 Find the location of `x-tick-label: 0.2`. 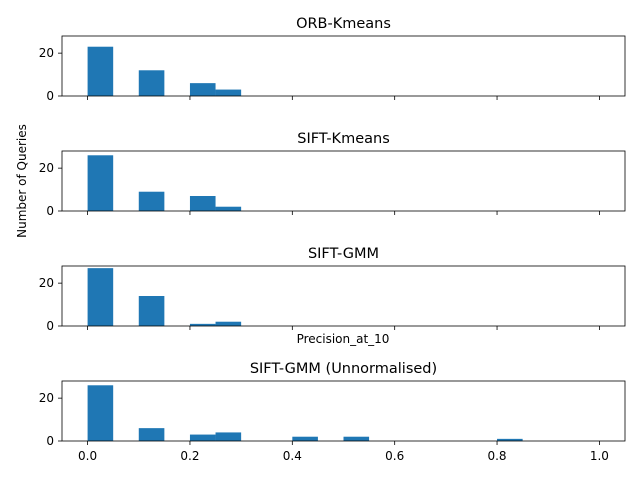

x-tick-label: 0.2 is located at coordinates (189, 456).